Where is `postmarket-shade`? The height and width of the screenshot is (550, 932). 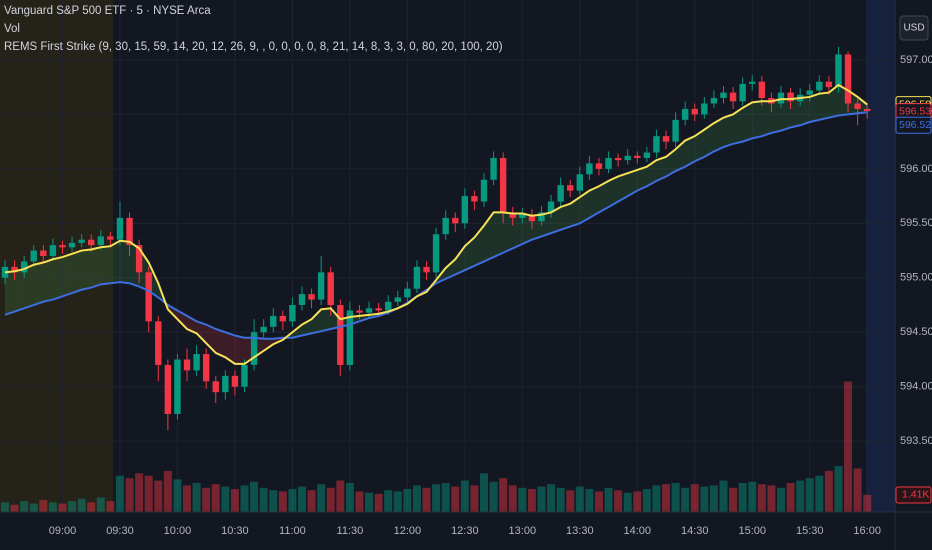
postmarket-shade is located at coordinates (880, 256).